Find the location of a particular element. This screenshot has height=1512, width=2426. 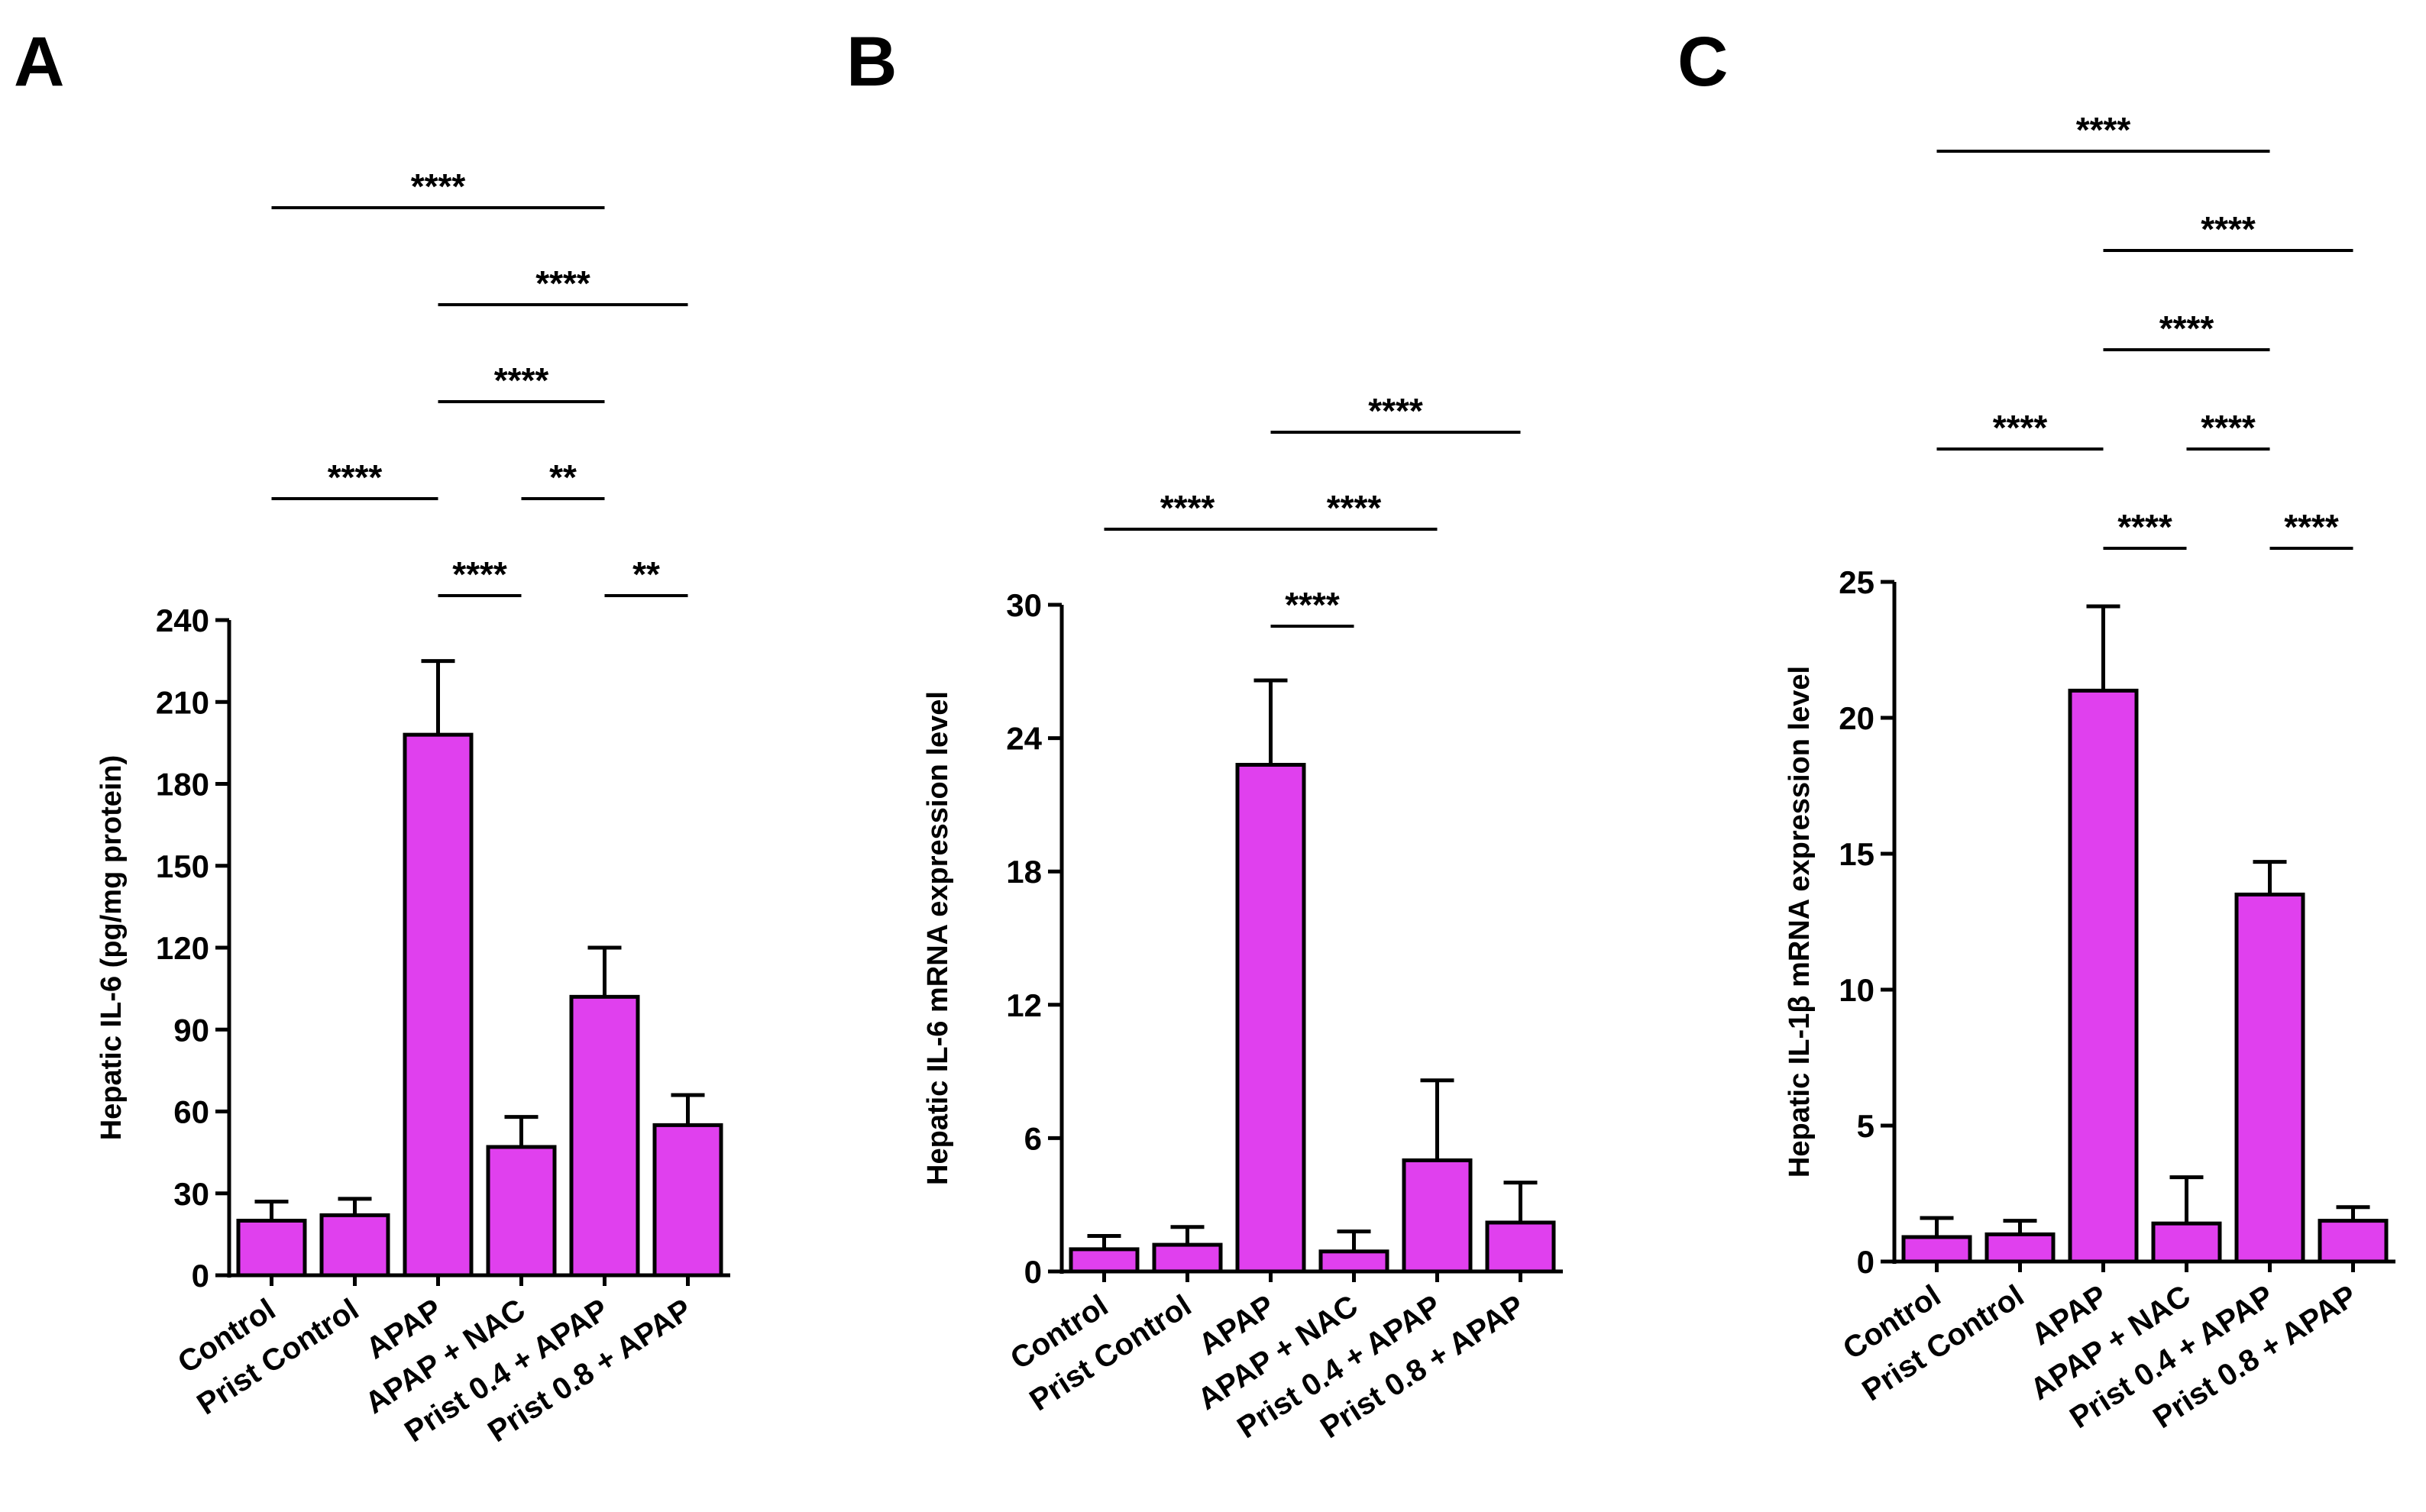

y-tick-label-a: 120 is located at coordinates (182, 948).